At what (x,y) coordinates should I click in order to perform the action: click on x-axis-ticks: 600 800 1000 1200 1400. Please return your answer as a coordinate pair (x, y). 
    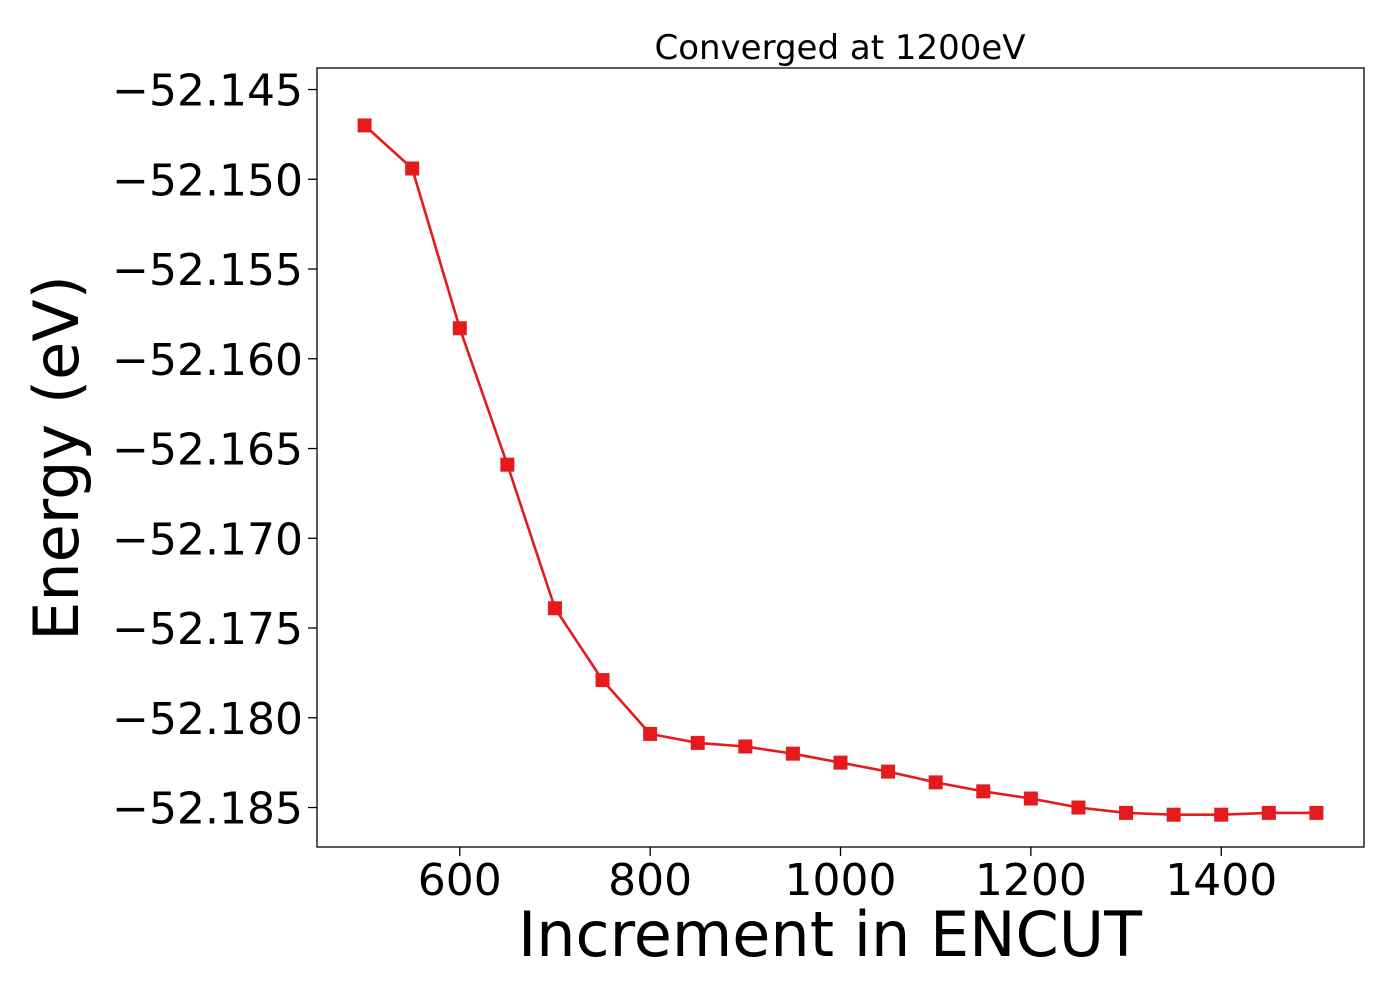
    Looking at the image, I should click on (847, 876).